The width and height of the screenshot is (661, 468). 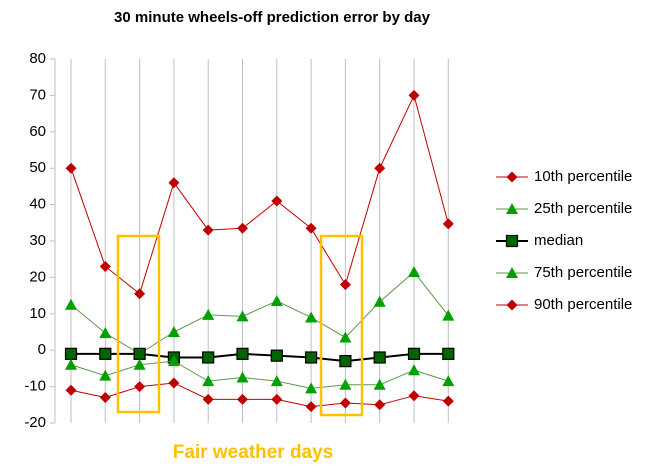 I want to click on legend-label: median, so click(x=558, y=240).